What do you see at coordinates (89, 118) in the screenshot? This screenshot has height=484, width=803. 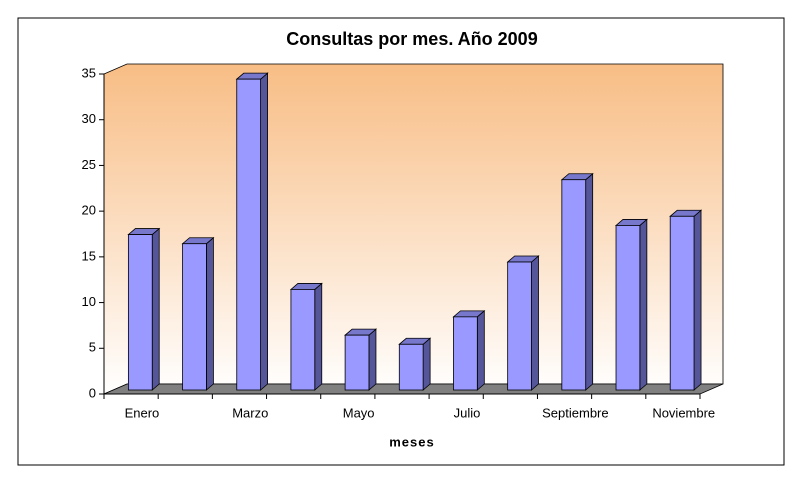 I see `y-tick-label: 30` at bounding box center [89, 118].